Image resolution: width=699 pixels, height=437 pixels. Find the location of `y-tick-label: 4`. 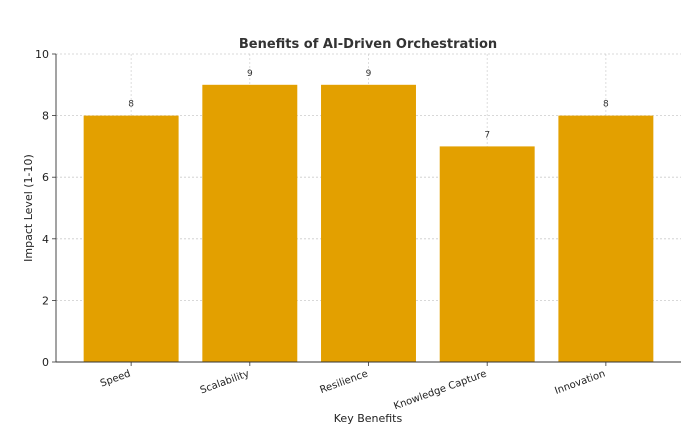

y-tick-label: 4 is located at coordinates (45, 239).